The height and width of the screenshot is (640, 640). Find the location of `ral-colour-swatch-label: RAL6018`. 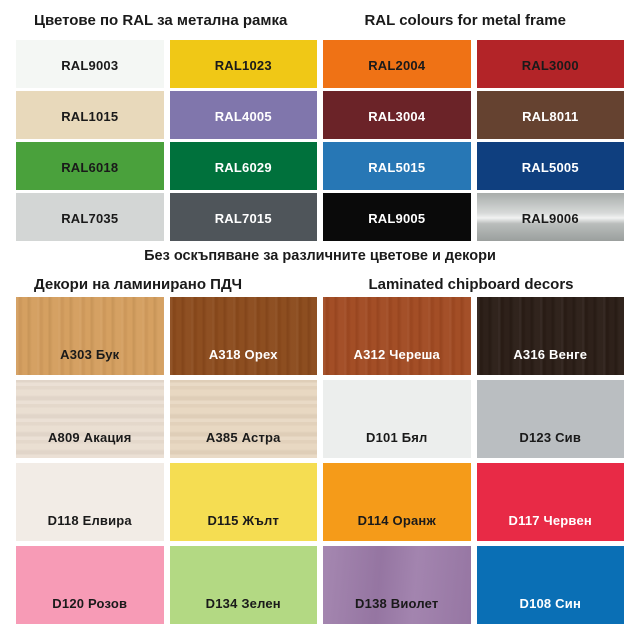

ral-colour-swatch-label: RAL6018 is located at coordinates (90, 167).